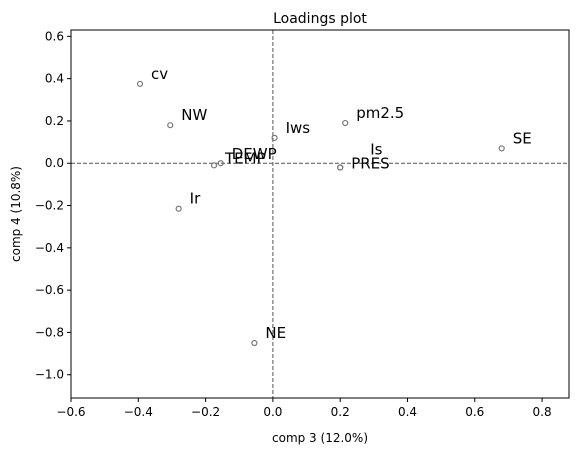 This screenshot has height=455, width=578. Describe the element at coordinates (49, 332) in the screenshot. I see `y-tick-label: −0.8` at that location.